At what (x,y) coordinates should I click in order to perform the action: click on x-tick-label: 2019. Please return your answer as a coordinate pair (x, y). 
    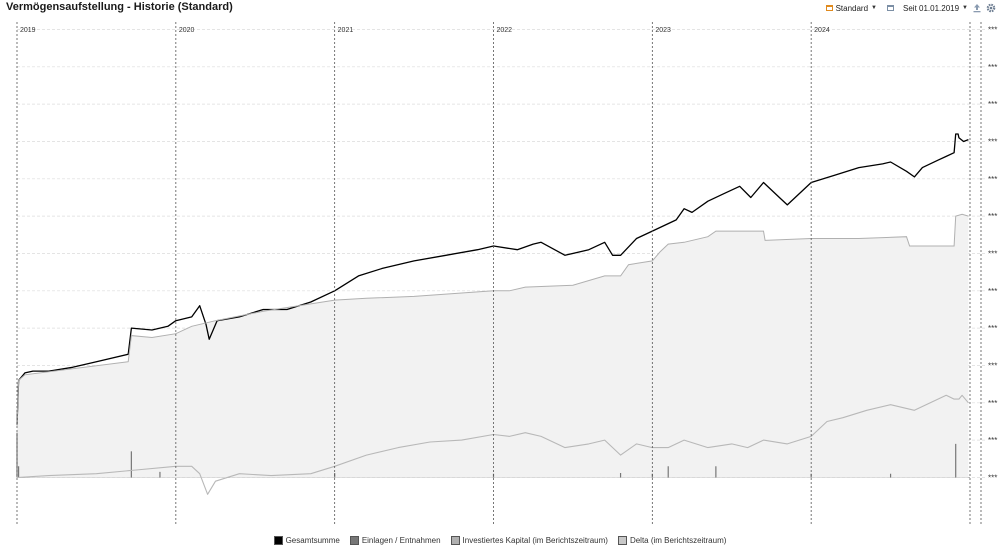
    Looking at the image, I should click on (28, 30).